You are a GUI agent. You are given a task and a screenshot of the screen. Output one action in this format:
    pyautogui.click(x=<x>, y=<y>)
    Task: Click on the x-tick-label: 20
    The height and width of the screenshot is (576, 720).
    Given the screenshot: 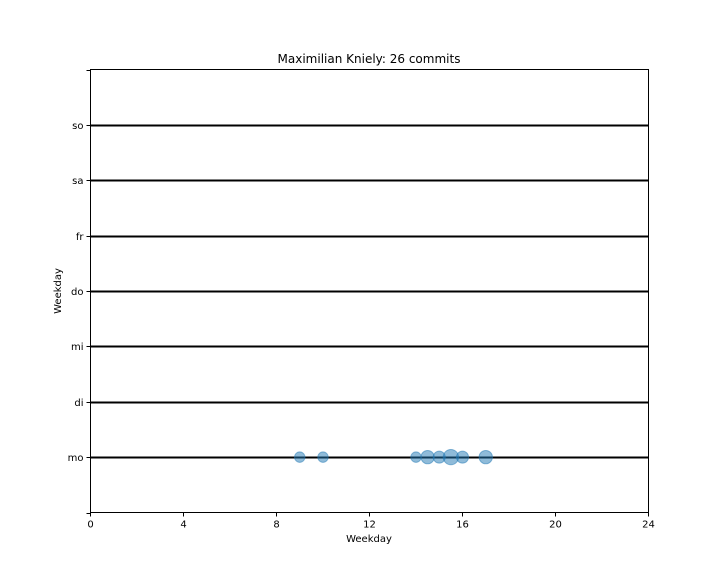 What is the action you would take?
    pyautogui.click(x=555, y=525)
    